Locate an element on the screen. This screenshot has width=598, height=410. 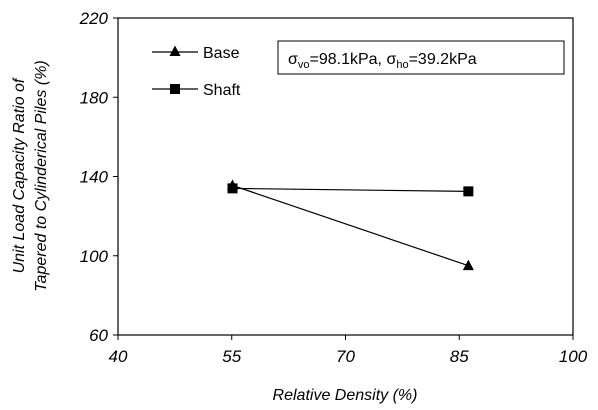
sigma-v-symbol: σ is located at coordinates (293, 59).